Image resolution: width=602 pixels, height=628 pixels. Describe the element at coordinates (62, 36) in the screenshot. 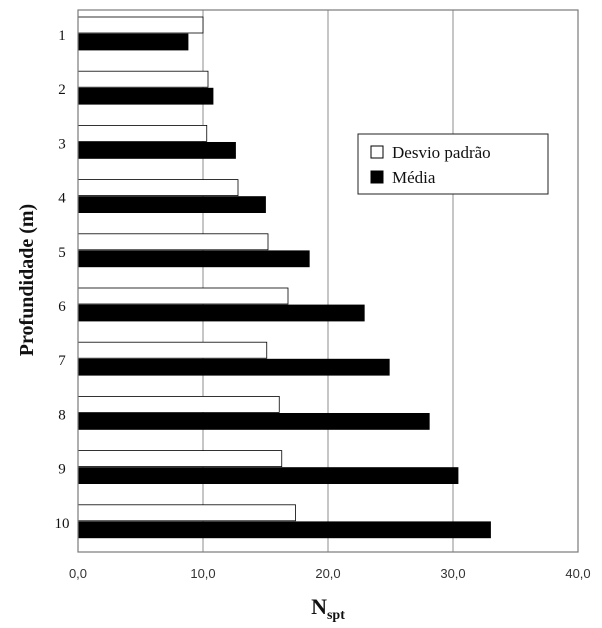

I see `y-category-label: 1` at that location.